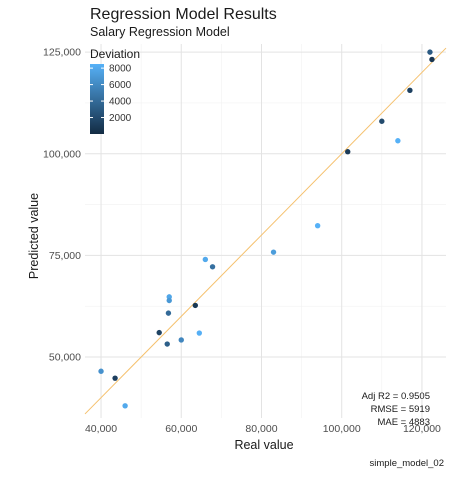  I want to click on model-stats: Adj R2 = 0.9505 RMSE = 5919 MAE = 4883, so click(396, 409).